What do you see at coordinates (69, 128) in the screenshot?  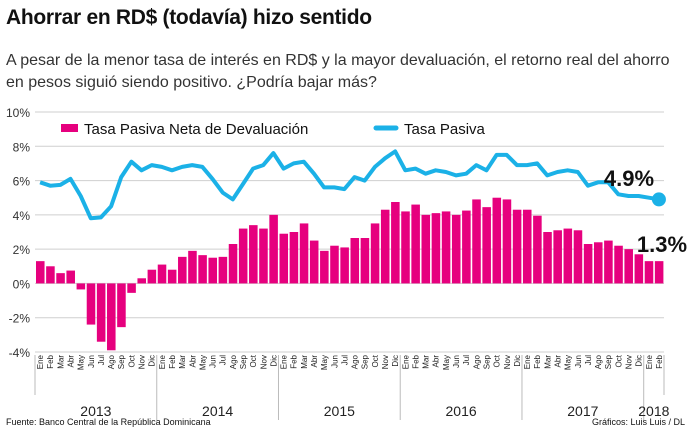 I see `legend-bar-swatch` at bounding box center [69, 128].